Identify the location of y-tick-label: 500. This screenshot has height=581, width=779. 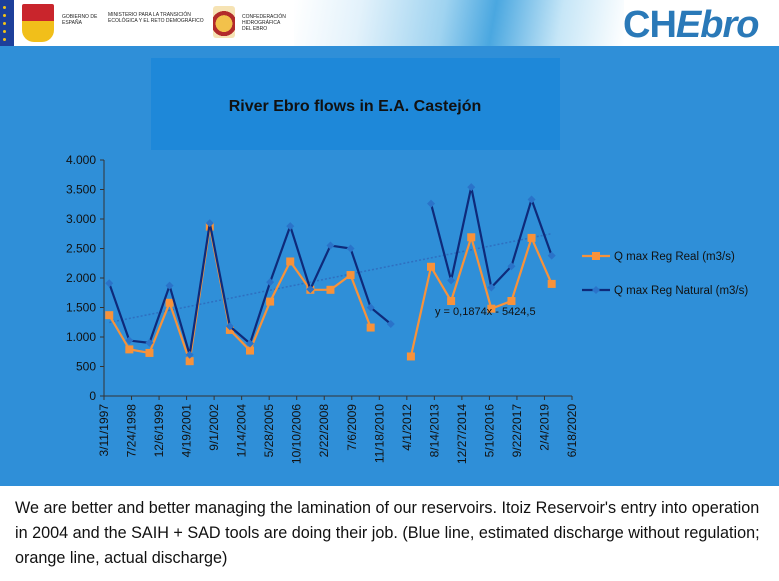
(86, 367).